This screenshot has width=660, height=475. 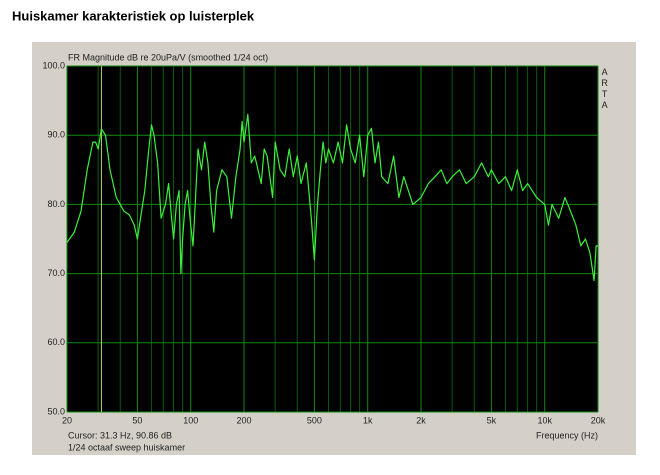 What do you see at coordinates (243, 420) in the screenshot?
I see `x-tick-label: 200` at bounding box center [243, 420].